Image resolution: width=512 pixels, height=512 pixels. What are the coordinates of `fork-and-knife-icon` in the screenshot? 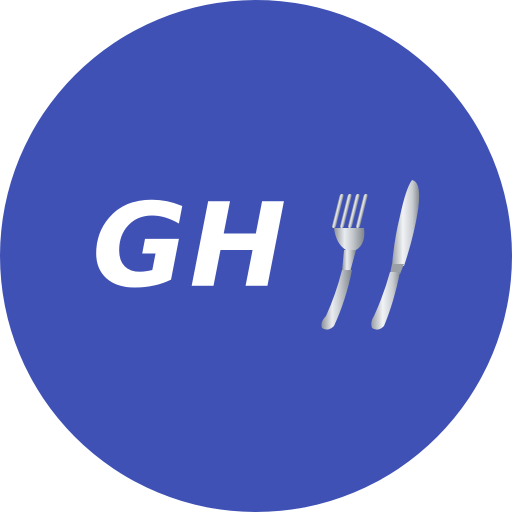 It's located at (370, 255).